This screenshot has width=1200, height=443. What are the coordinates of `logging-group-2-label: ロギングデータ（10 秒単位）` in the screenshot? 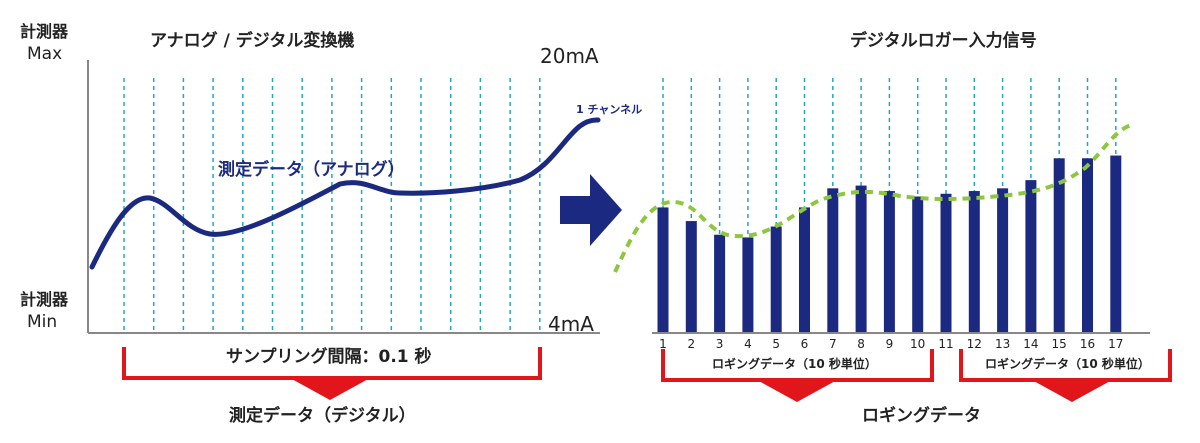 It's located at (1067, 364).